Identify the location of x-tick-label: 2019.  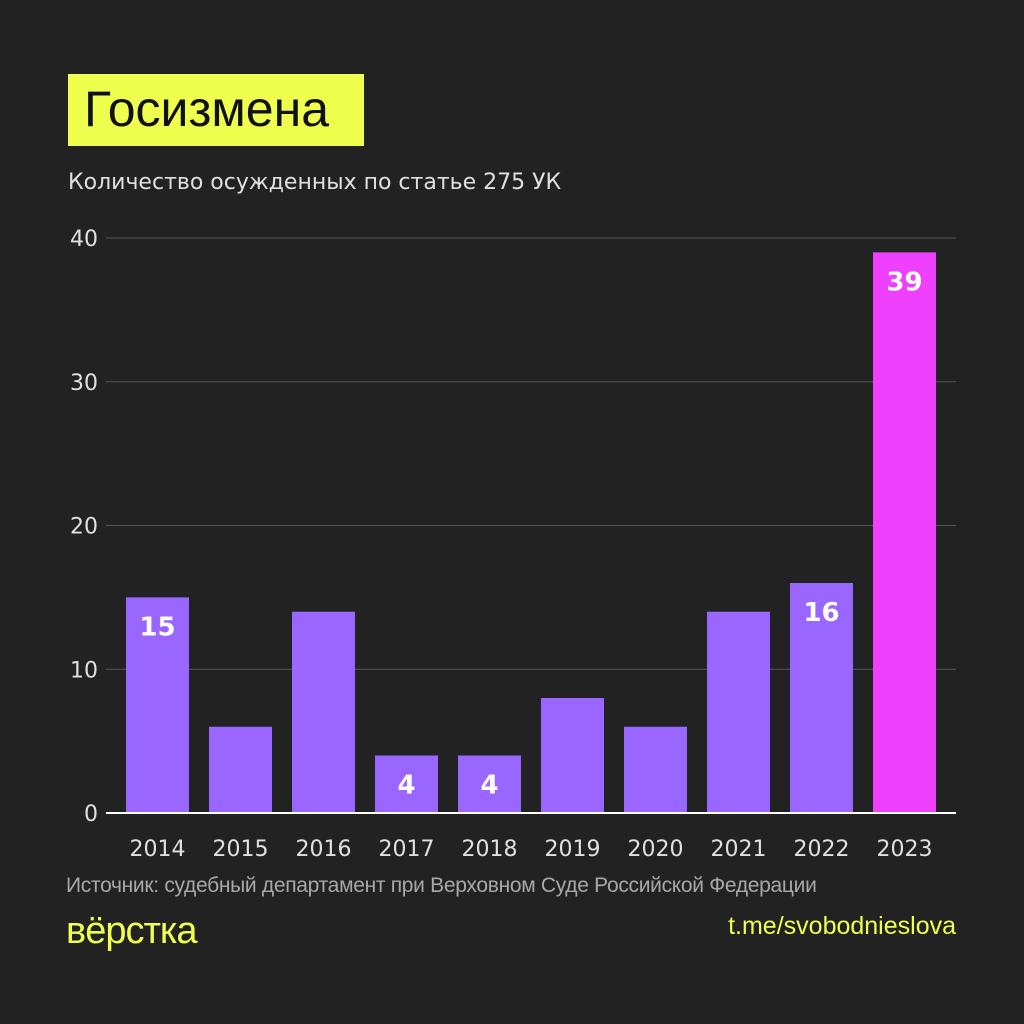
(573, 849).